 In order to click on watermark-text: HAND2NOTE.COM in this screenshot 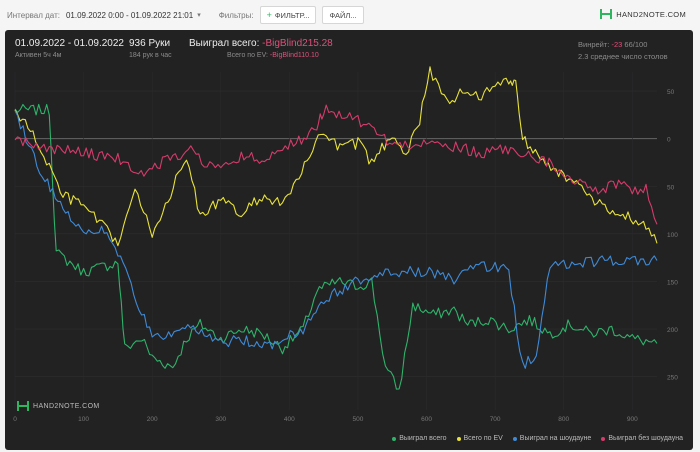, I will do `click(66, 406)`.